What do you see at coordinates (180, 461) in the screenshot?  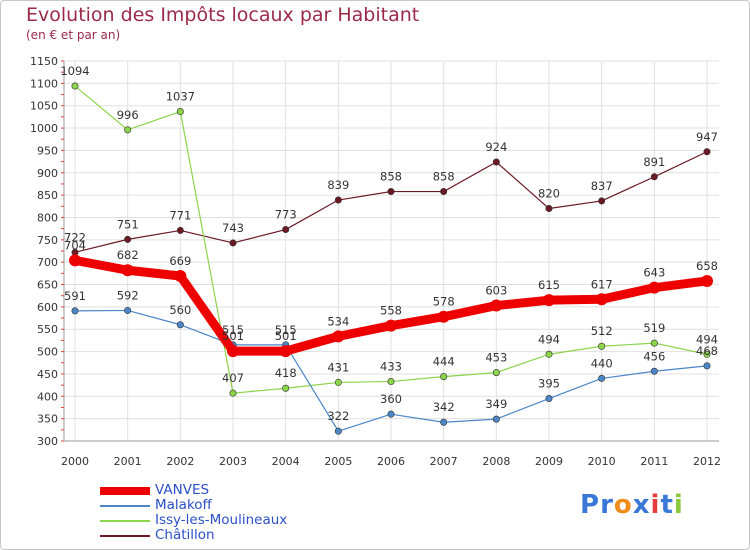 I see `x-tick-label: 2002` at bounding box center [180, 461].